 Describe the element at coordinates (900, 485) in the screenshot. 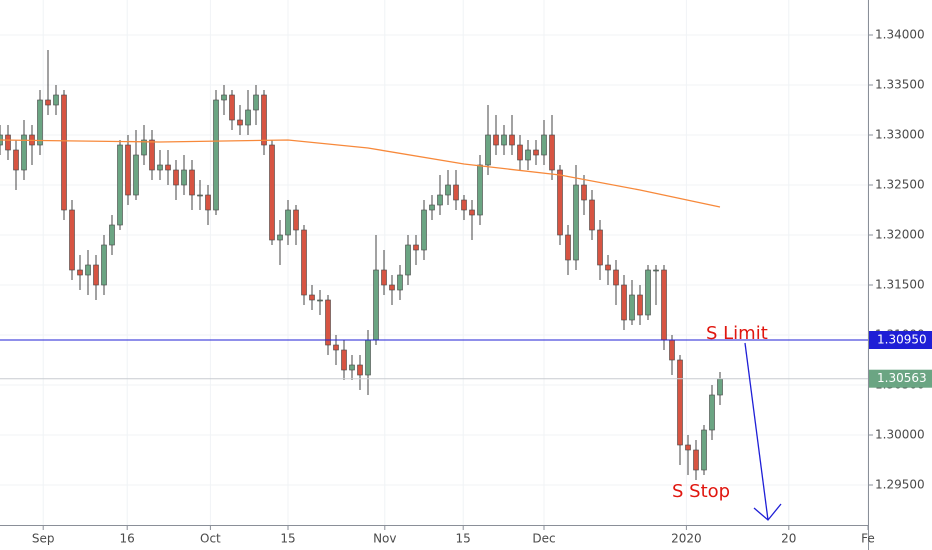

I see `y-tick-label: 1.29500` at that location.